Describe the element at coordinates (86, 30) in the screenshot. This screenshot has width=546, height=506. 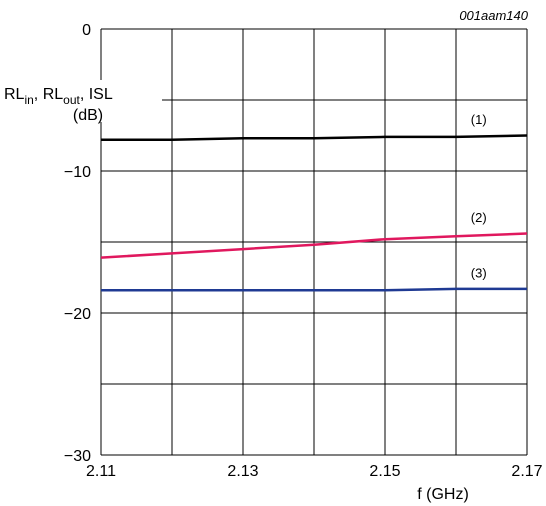
I see `y-tick-label-0: 0` at that location.